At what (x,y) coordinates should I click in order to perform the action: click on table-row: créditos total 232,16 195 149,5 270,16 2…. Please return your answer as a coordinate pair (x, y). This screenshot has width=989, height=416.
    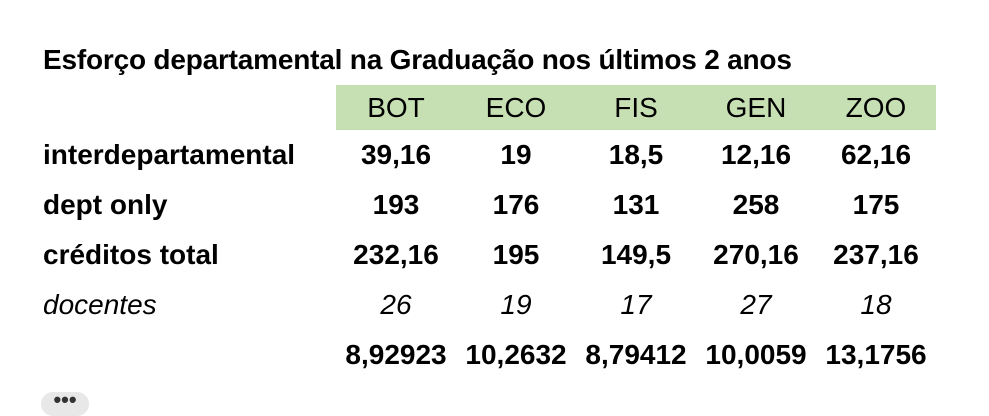
    Looking at the image, I should click on (488, 255).